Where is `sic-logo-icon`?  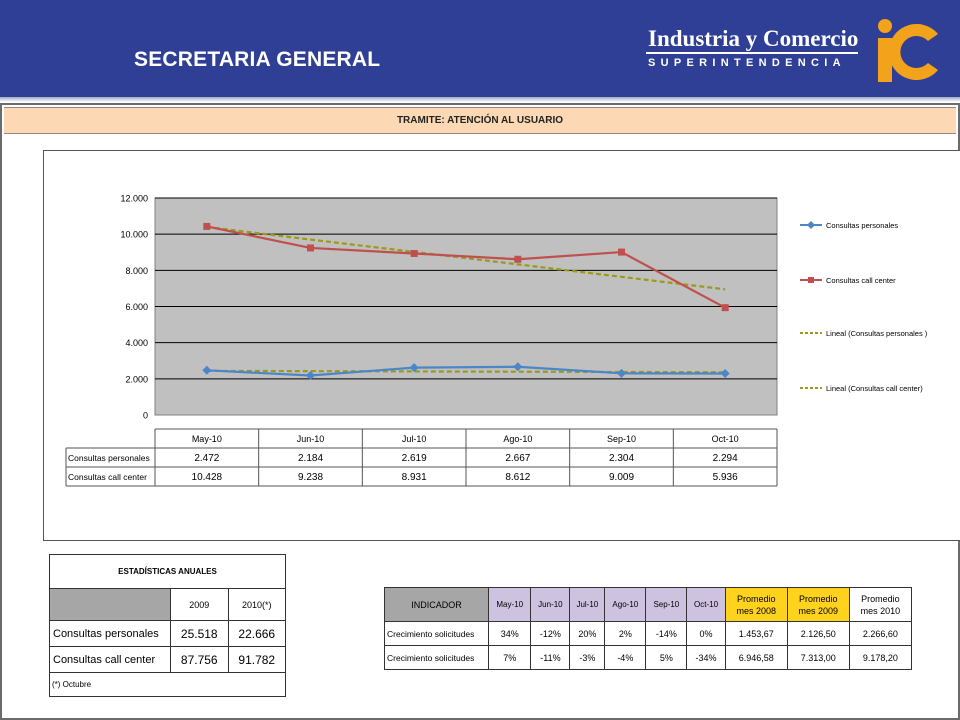 sic-logo-icon is located at coordinates (908, 50).